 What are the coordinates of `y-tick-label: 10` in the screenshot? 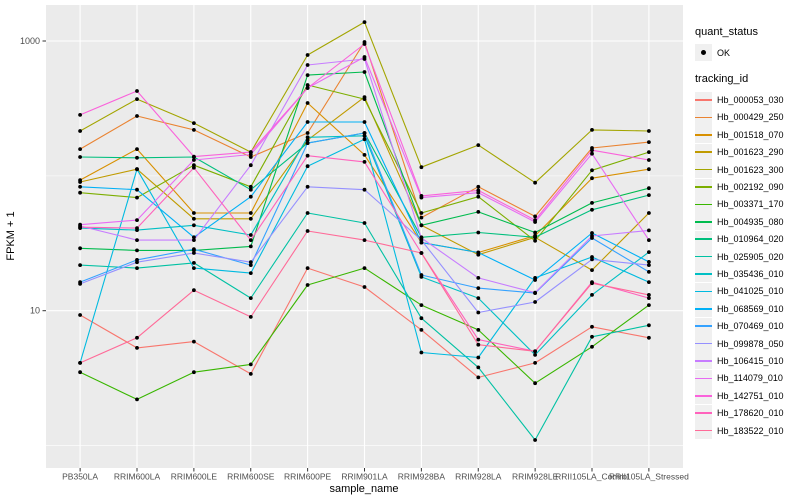 It's located at (35, 311).